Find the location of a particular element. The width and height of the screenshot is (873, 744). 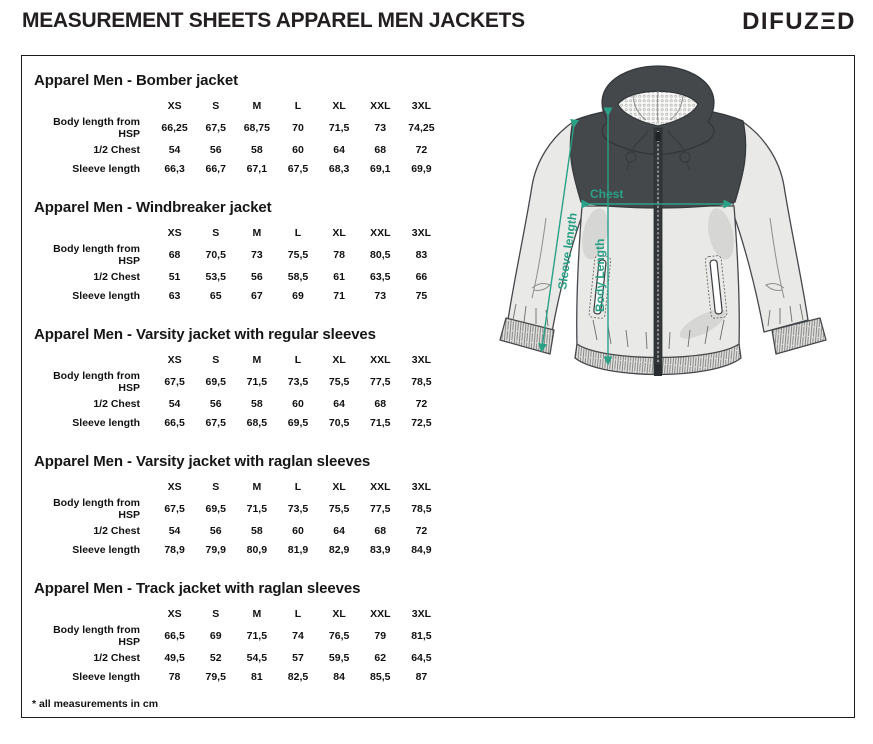

body-length-label: Body Length is located at coordinates (600, 275).